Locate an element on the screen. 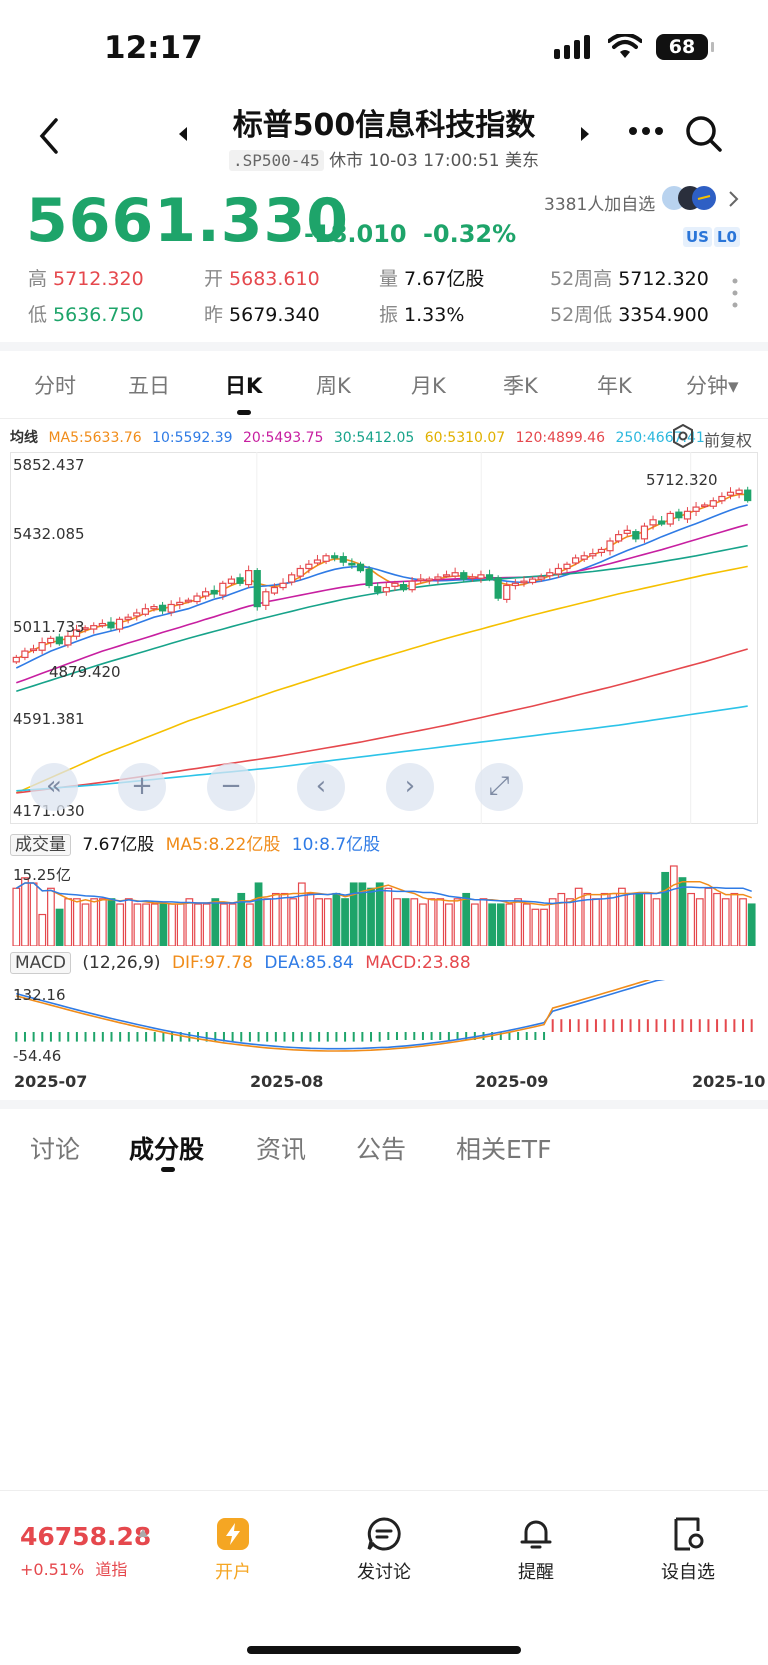 The width and height of the screenshot is (768, 1665). tab-constituents: 成分股 is located at coordinates (167, 1149).